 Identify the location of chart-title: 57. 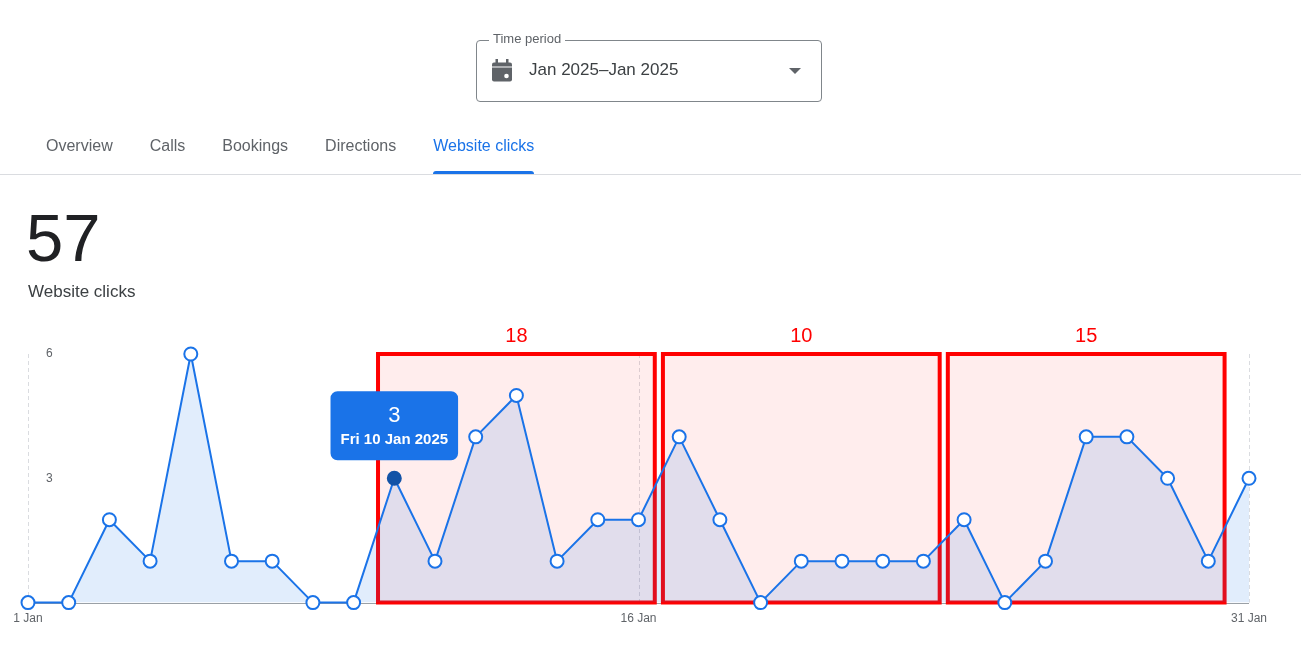
(63, 237).